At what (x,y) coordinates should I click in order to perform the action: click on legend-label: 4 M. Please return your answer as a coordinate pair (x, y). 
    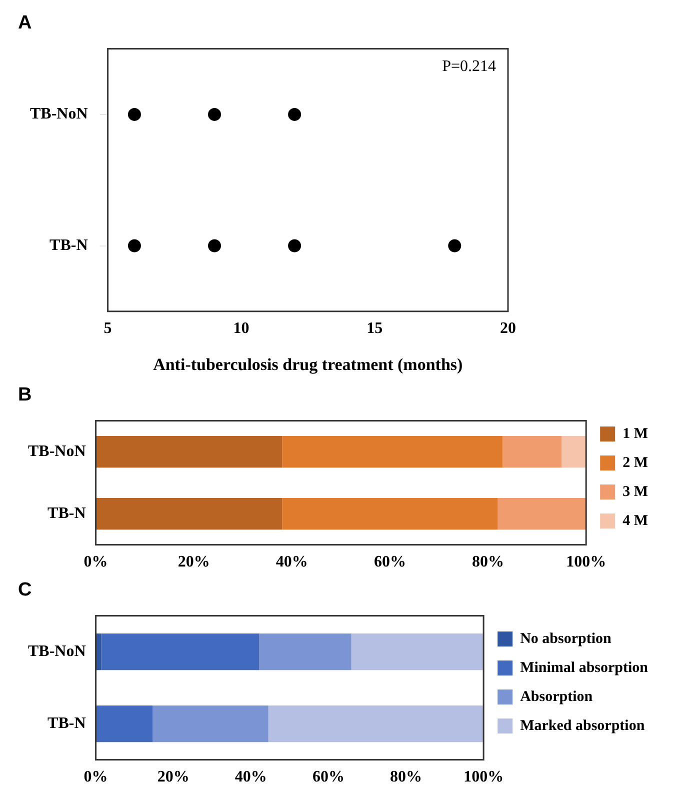
    Looking at the image, I should click on (635, 520).